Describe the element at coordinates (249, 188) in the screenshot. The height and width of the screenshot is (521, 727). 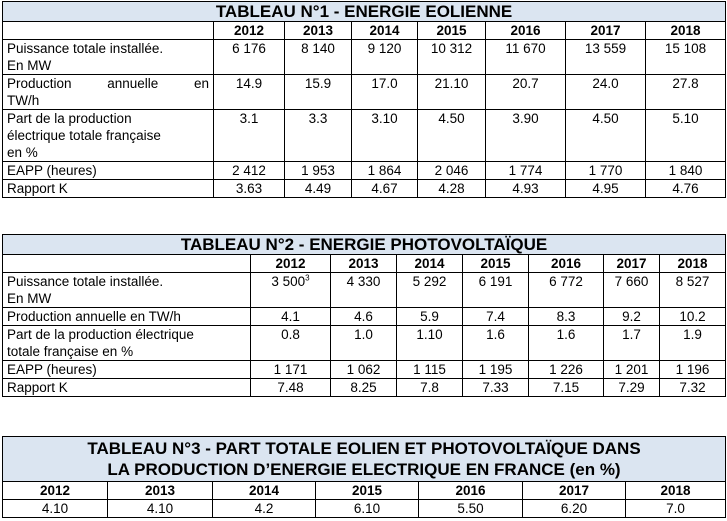
I see `table-cell: 3.63` at that location.